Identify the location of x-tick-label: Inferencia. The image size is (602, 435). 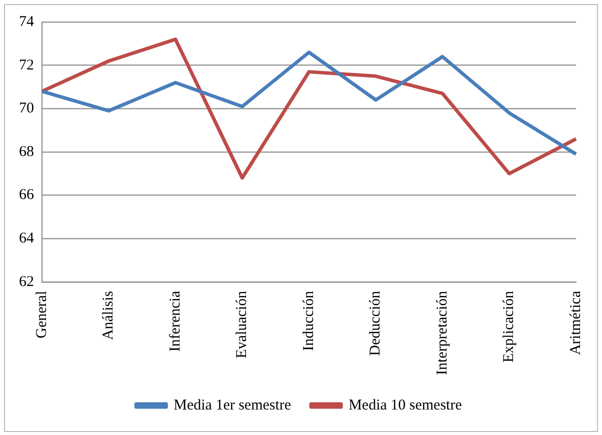
(175, 321).